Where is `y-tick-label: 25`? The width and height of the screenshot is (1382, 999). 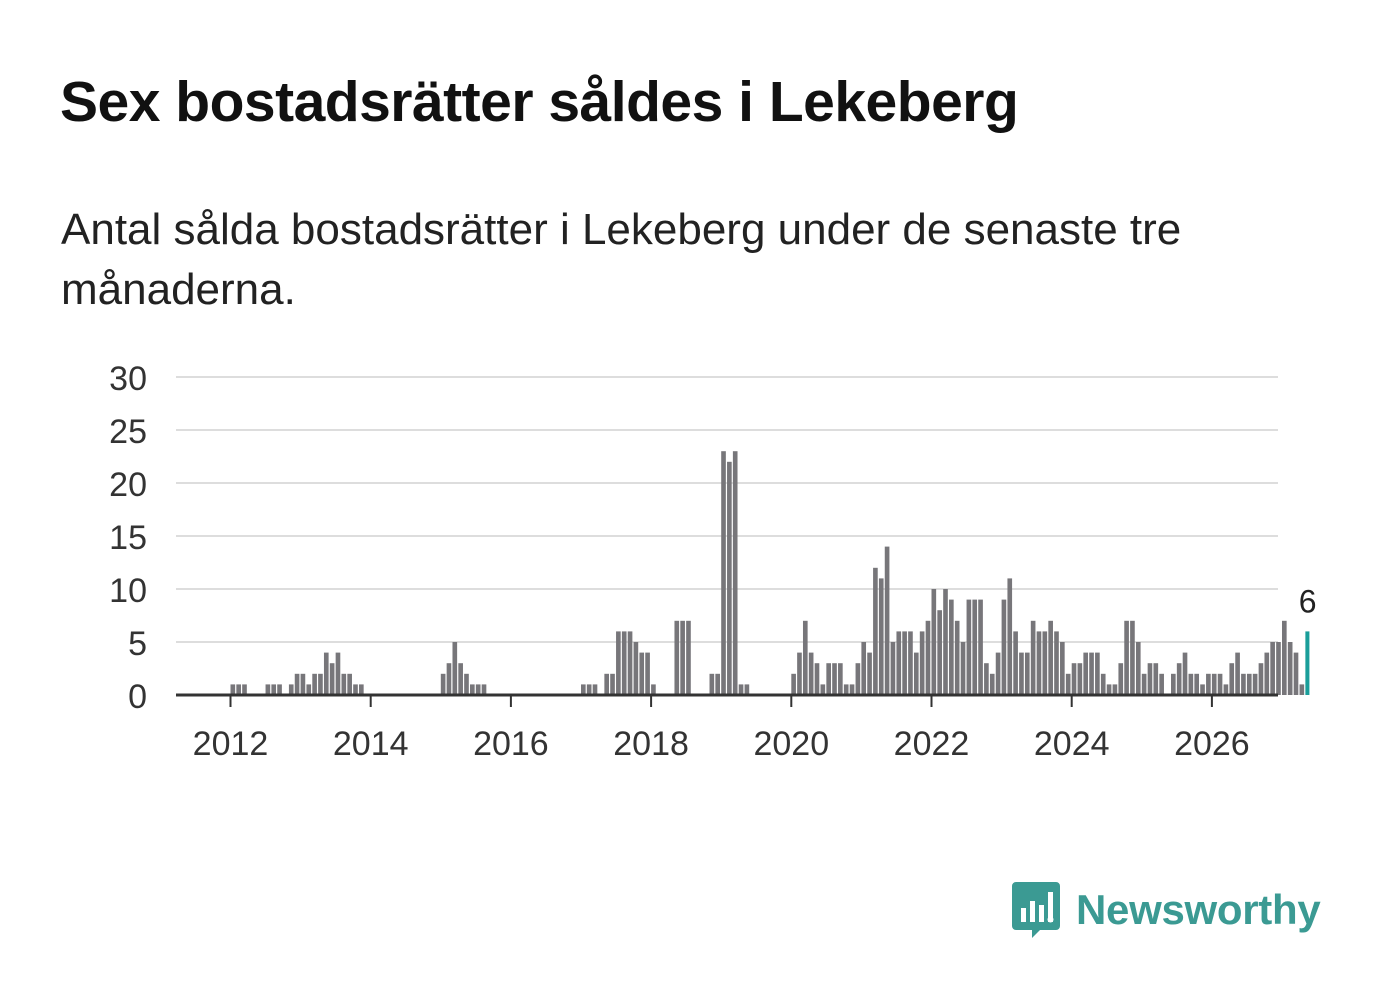 y-tick-label: 25 is located at coordinates (128, 432).